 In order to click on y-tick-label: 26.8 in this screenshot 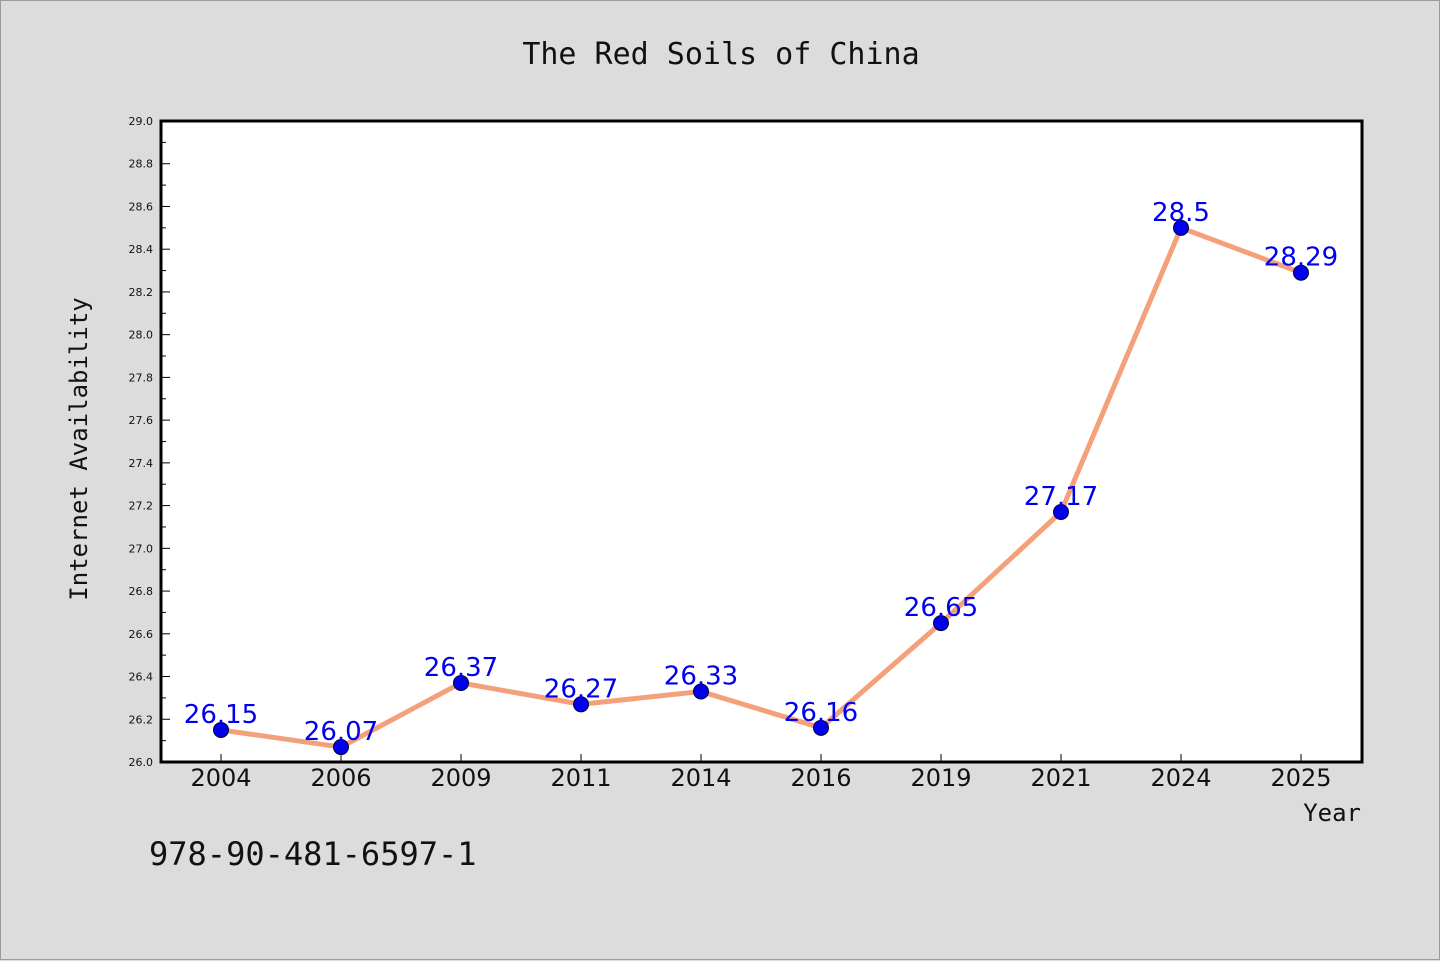, I will do `click(141, 591)`.